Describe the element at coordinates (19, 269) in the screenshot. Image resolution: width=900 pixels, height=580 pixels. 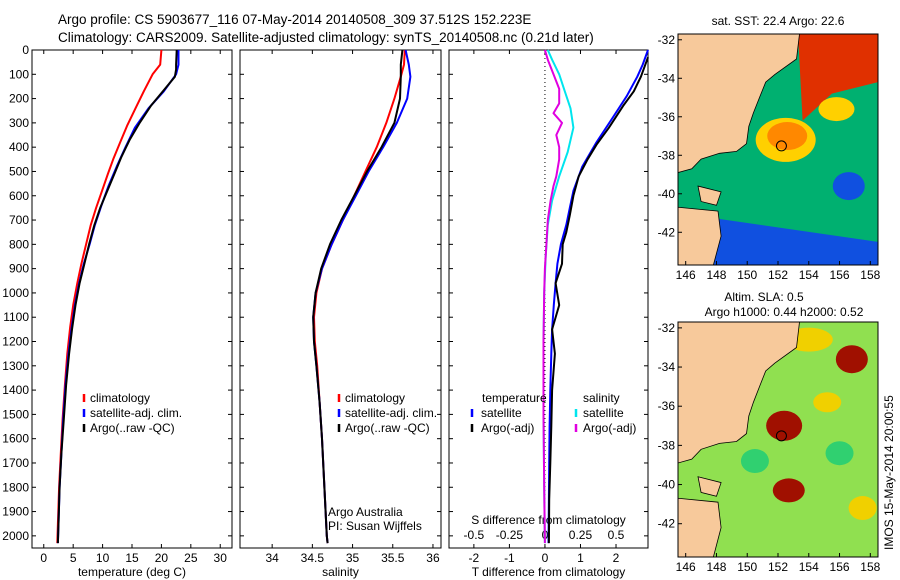
I see `depth-tick-label: 900` at that location.